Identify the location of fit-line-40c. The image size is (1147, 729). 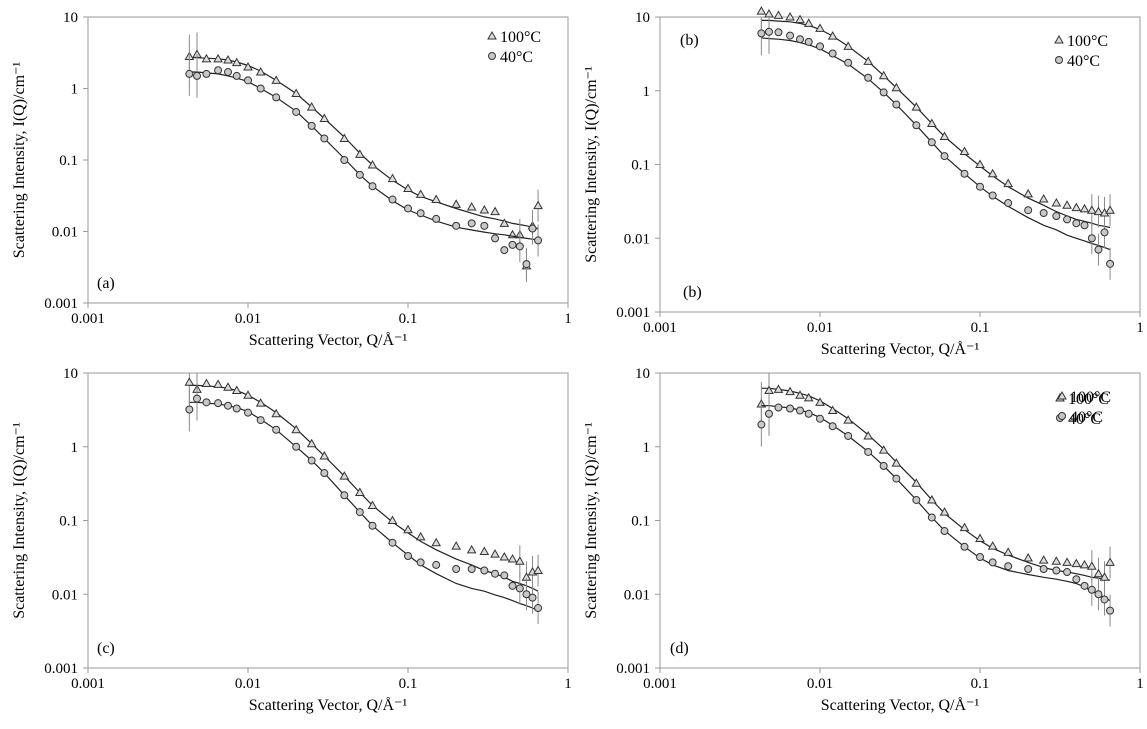
(364, 506).